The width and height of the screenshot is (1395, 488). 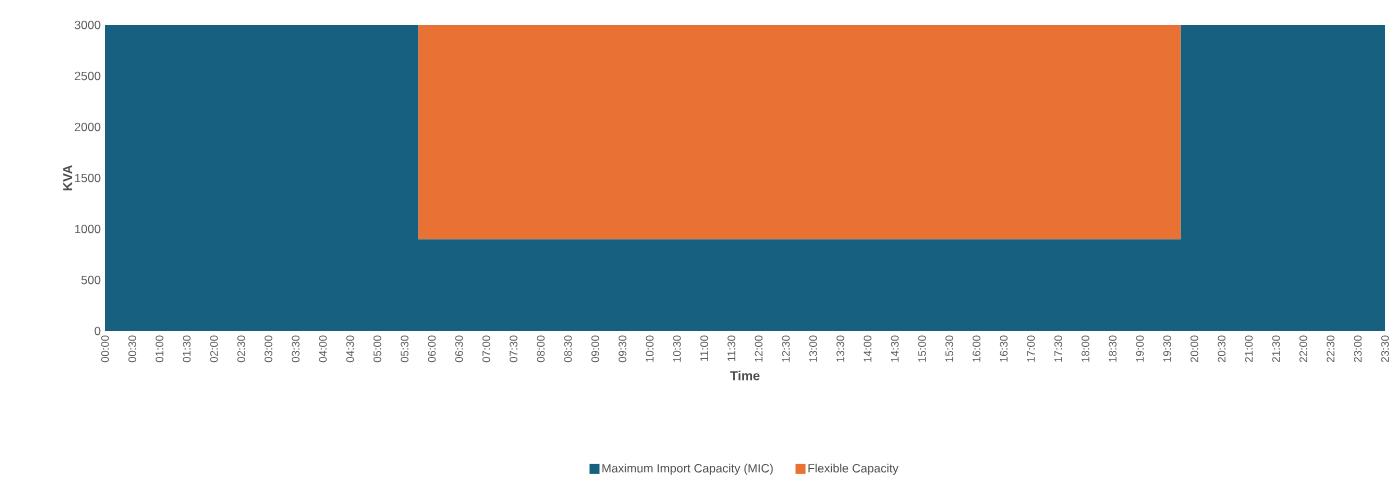 What do you see at coordinates (1330, 349) in the screenshot?
I see `x-tick-label: 22:30` at bounding box center [1330, 349].